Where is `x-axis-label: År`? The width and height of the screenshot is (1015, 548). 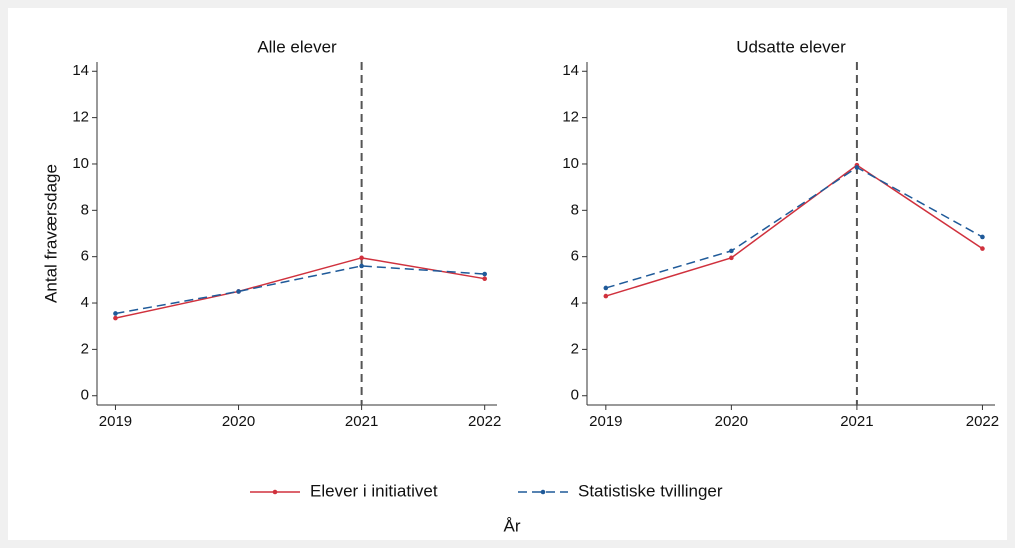 x-axis-label: År is located at coordinates (512, 525).